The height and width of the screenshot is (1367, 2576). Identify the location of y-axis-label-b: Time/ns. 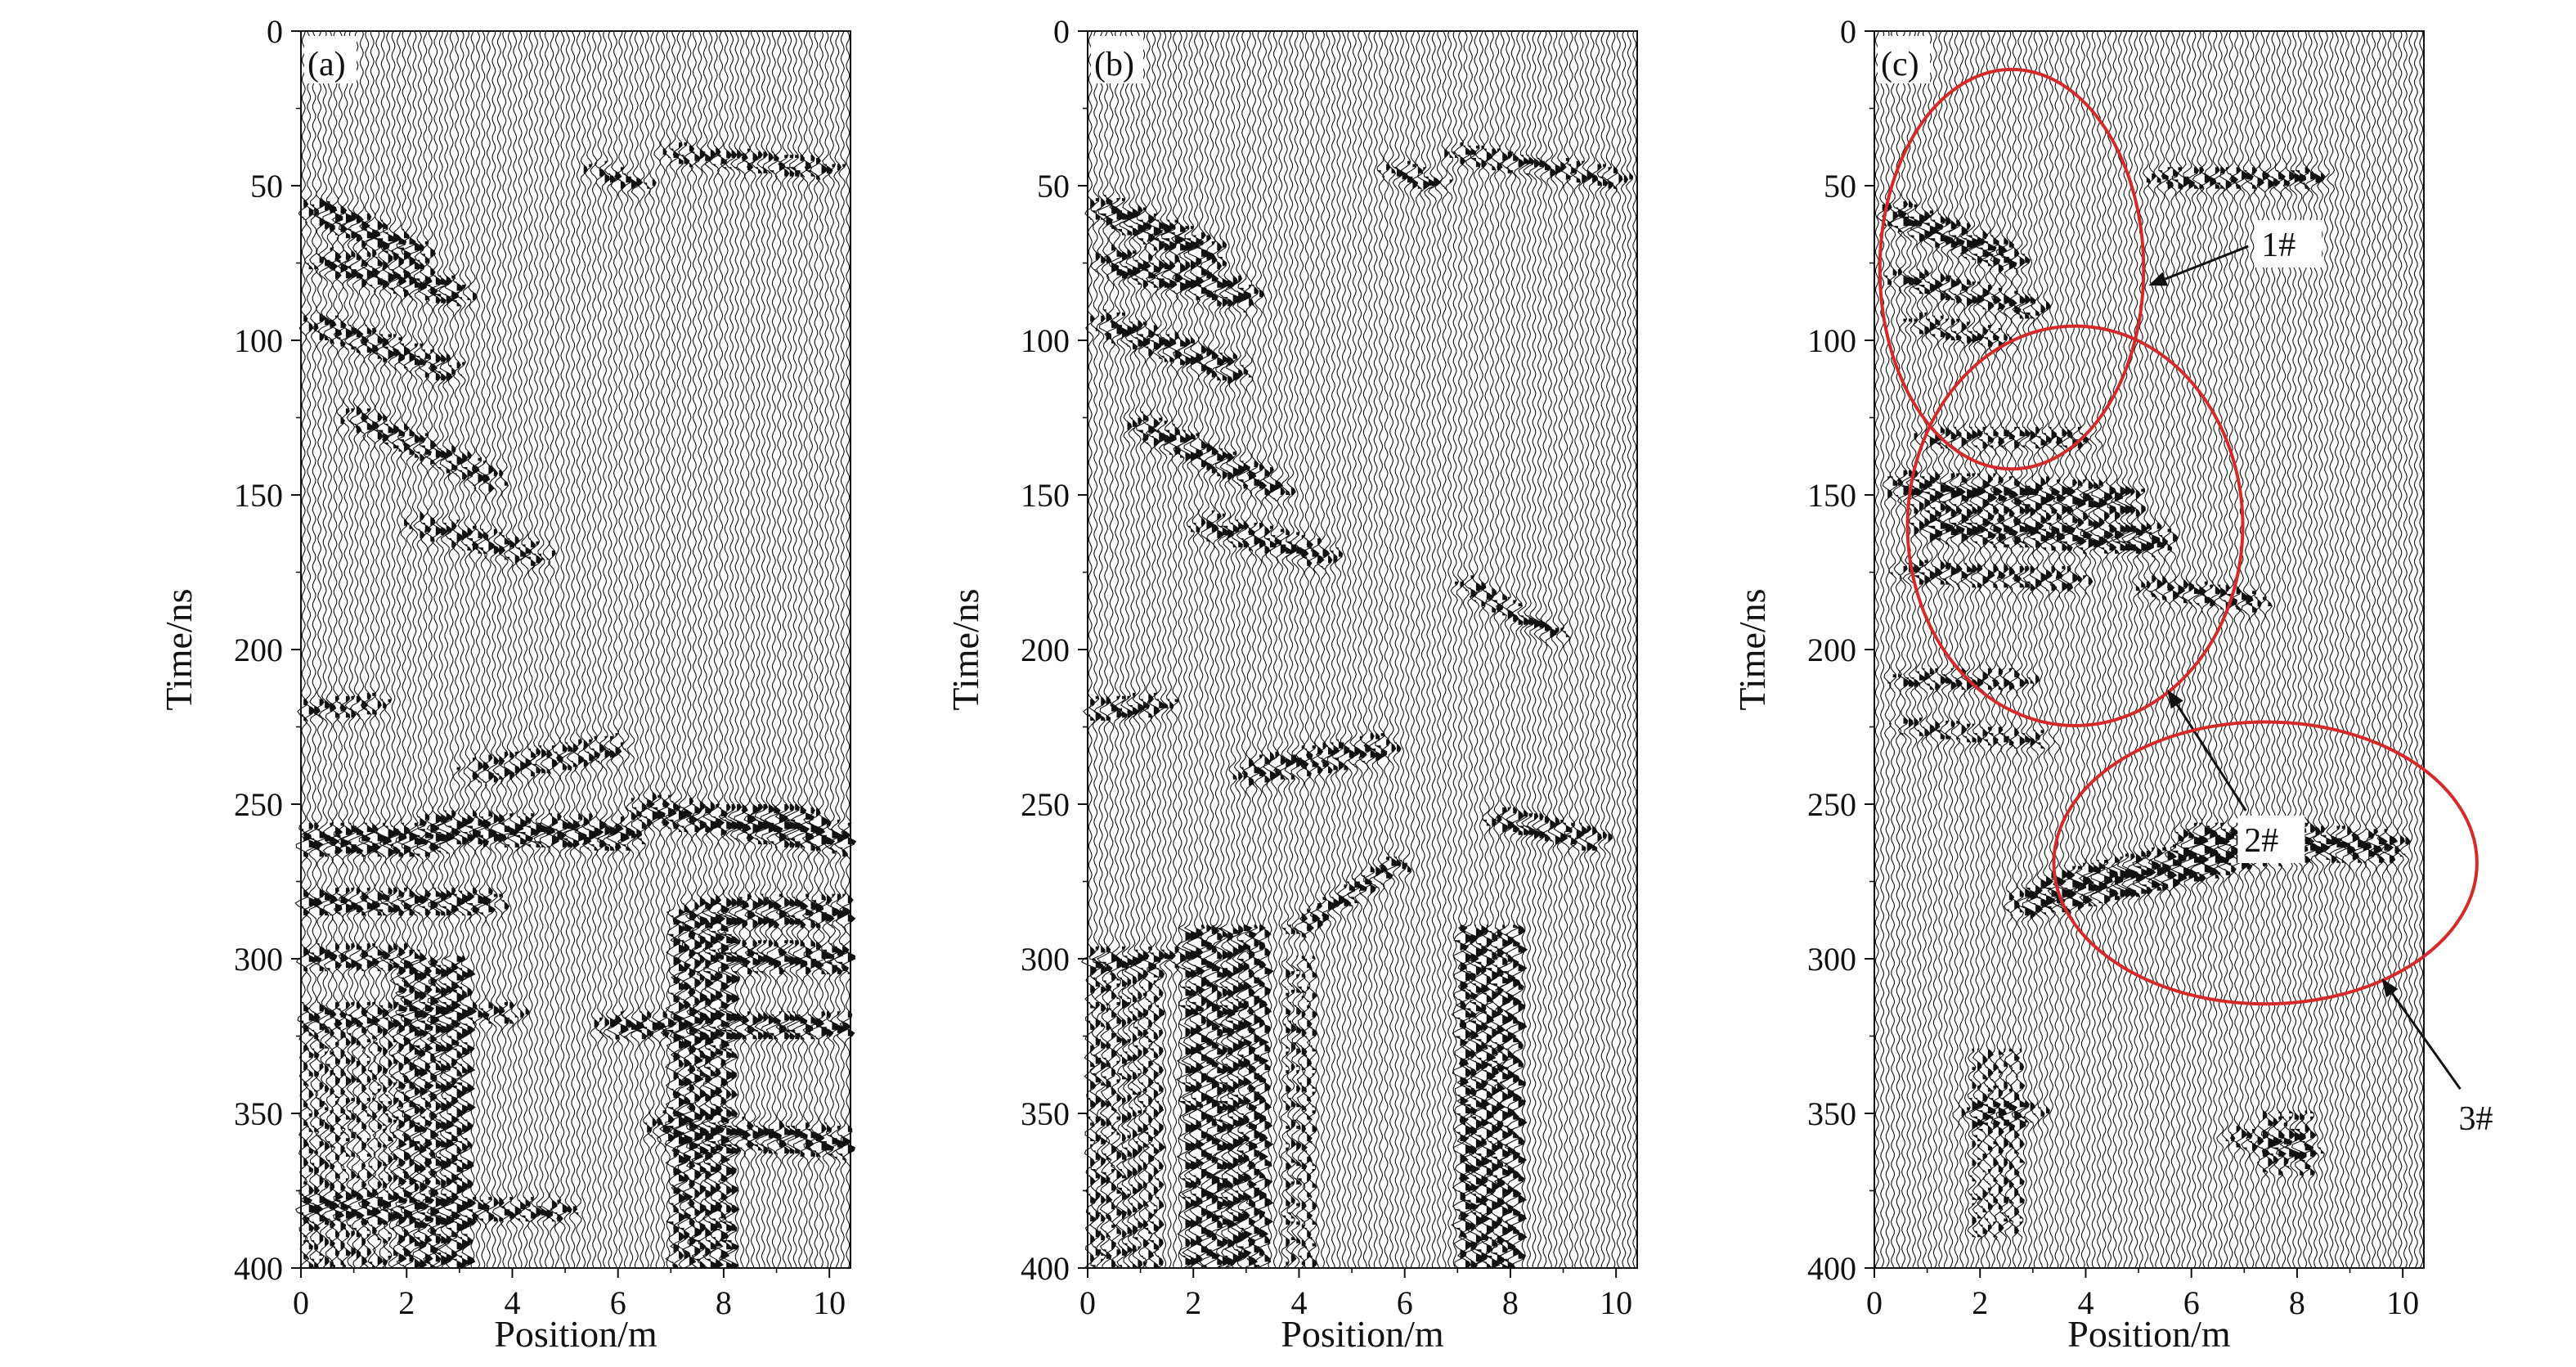
(966, 649).